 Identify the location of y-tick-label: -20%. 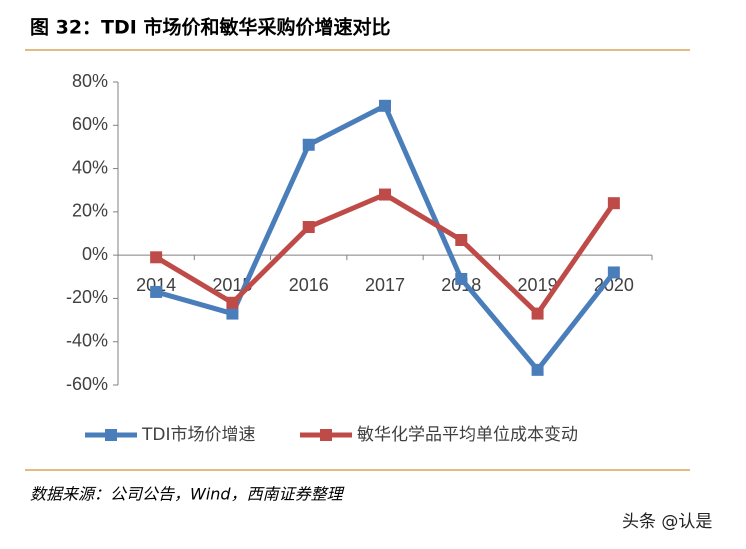
(87, 297).